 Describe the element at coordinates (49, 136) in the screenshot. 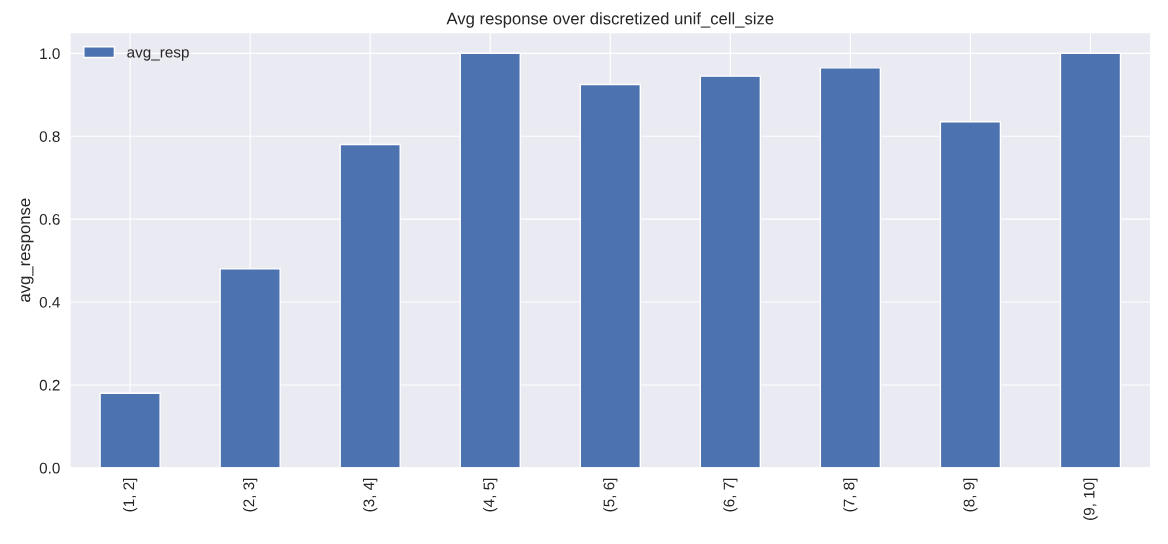

I see `y-tick-label: 0.8` at that location.